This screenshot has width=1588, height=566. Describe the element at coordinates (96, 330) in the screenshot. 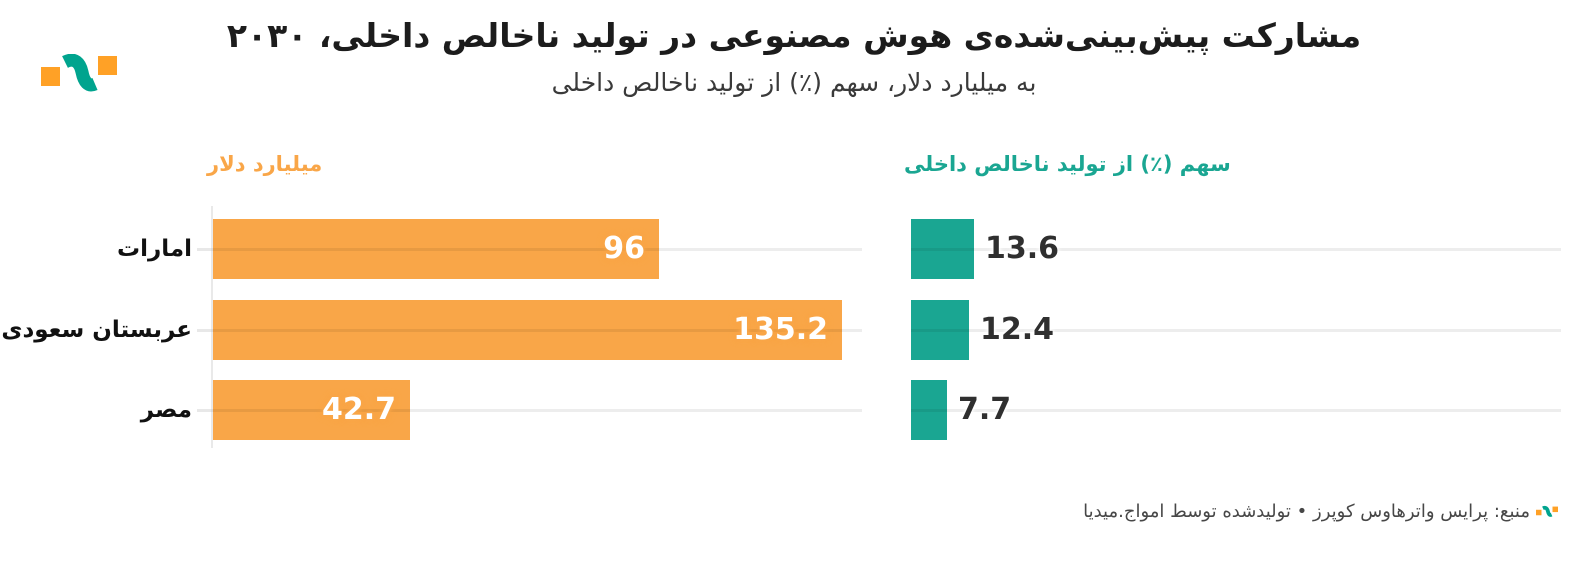

I see `category-label: عربستان سعودی` at that location.